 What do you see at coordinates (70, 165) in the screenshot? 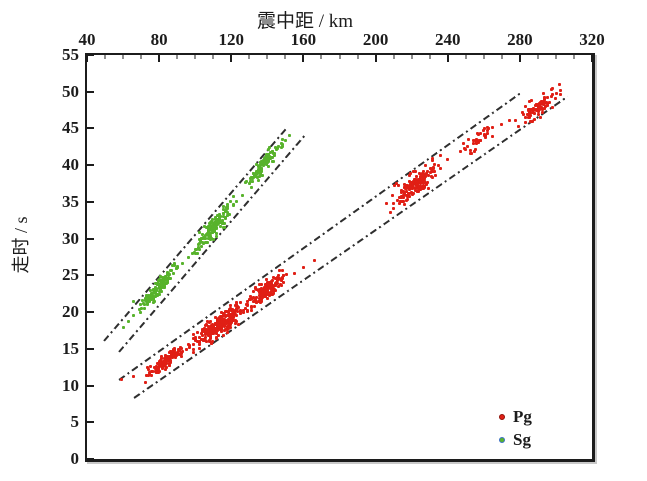
I see `y-axis-tick-label: 40` at bounding box center [70, 165].